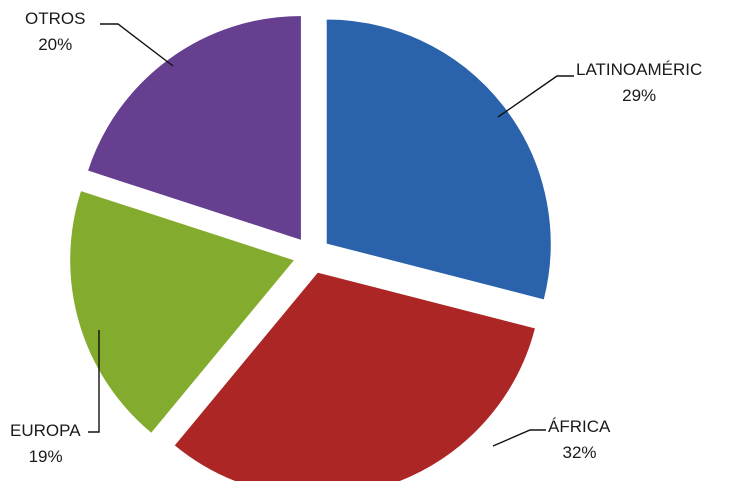  What do you see at coordinates (55, 18) in the screenshot?
I see `slice-label-otros: OTROS` at bounding box center [55, 18].